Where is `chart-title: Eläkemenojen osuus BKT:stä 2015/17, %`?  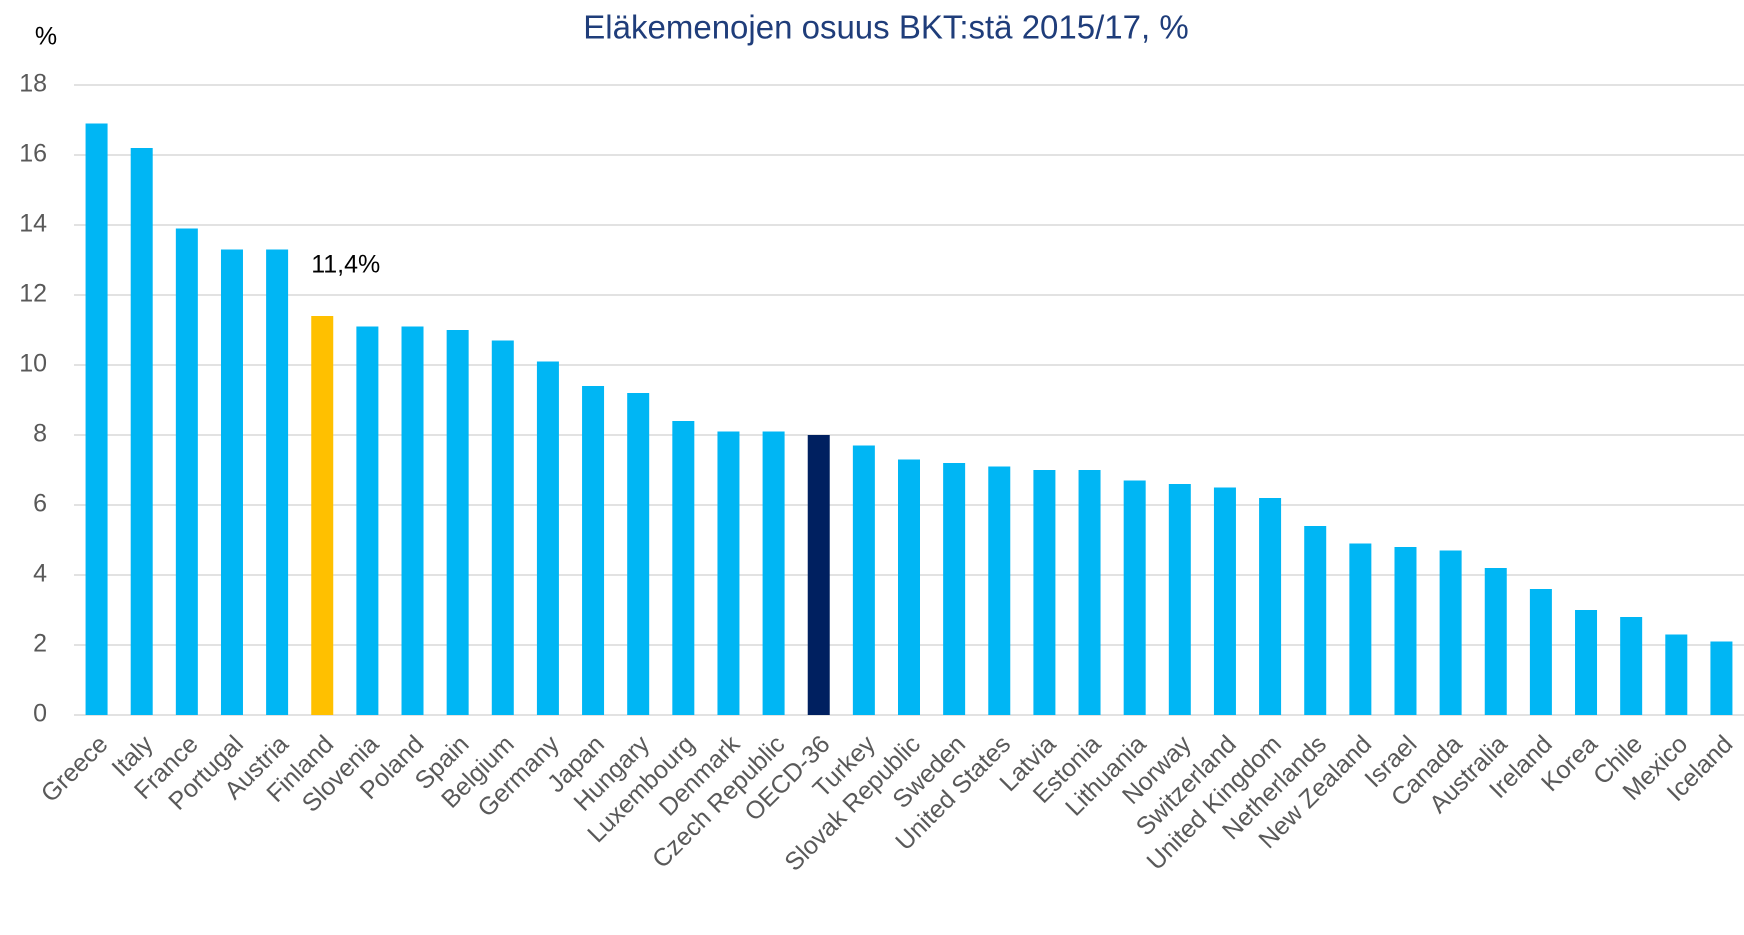
chart-title: Eläkemenojen osuus BKT:stä 2015/17, % is located at coordinates (885, 27).